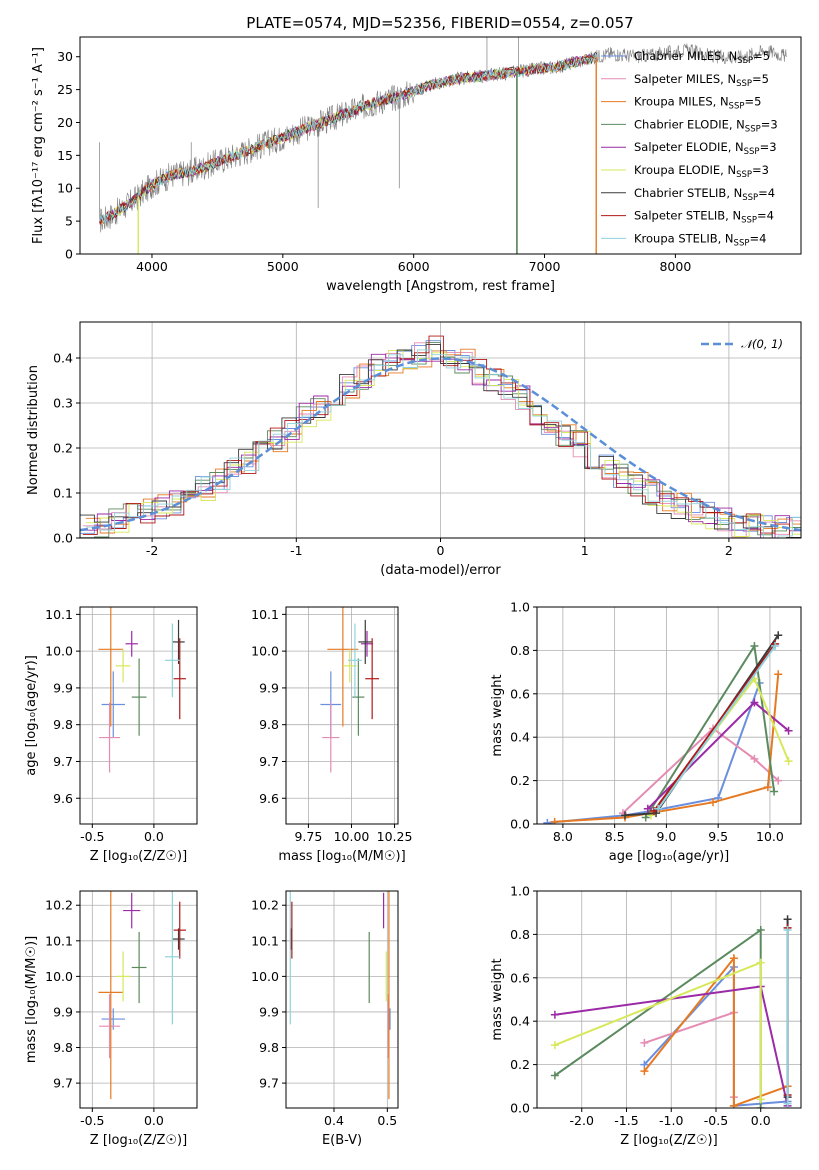  What do you see at coordinates (31, 999) in the screenshot?
I see `y-axis-label: mass [log₁₀(M/M☉)]` at bounding box center [31, 999].